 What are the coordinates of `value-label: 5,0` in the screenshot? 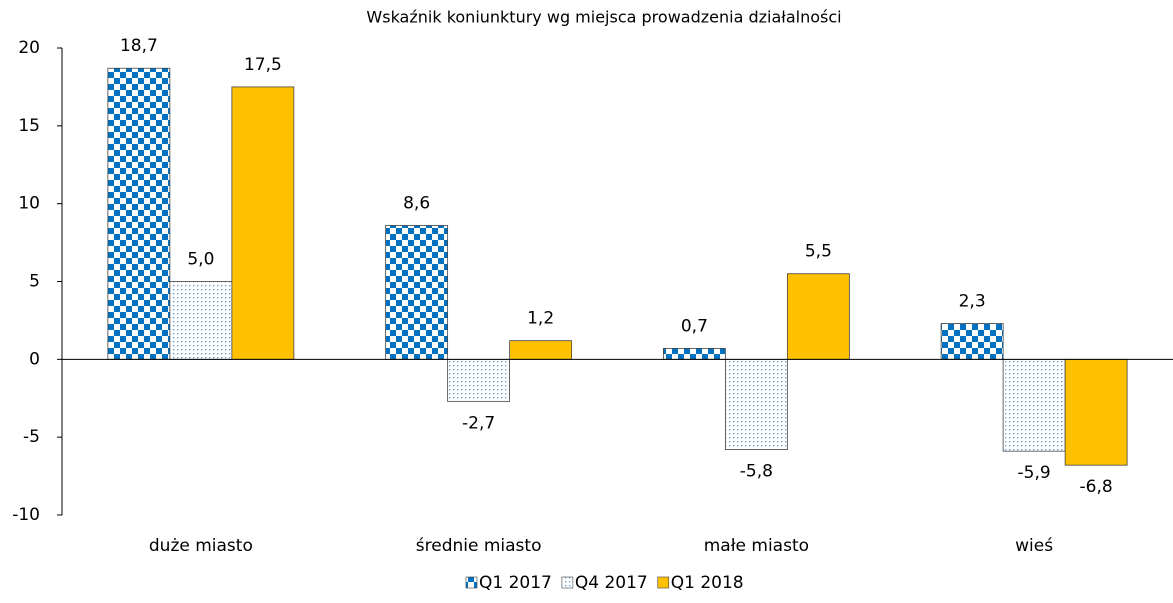 It's located at (200, 260).